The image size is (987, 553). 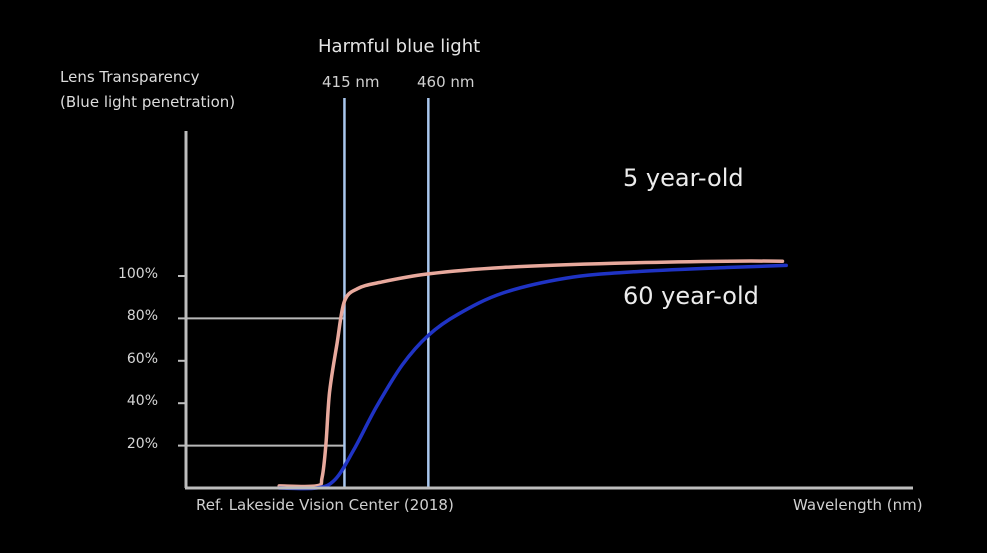 What do you see at coordinates (858, 505) in the screenshot?
I see `x-axis-label: Wavelength (nm)` at bounding box center [858, 505].